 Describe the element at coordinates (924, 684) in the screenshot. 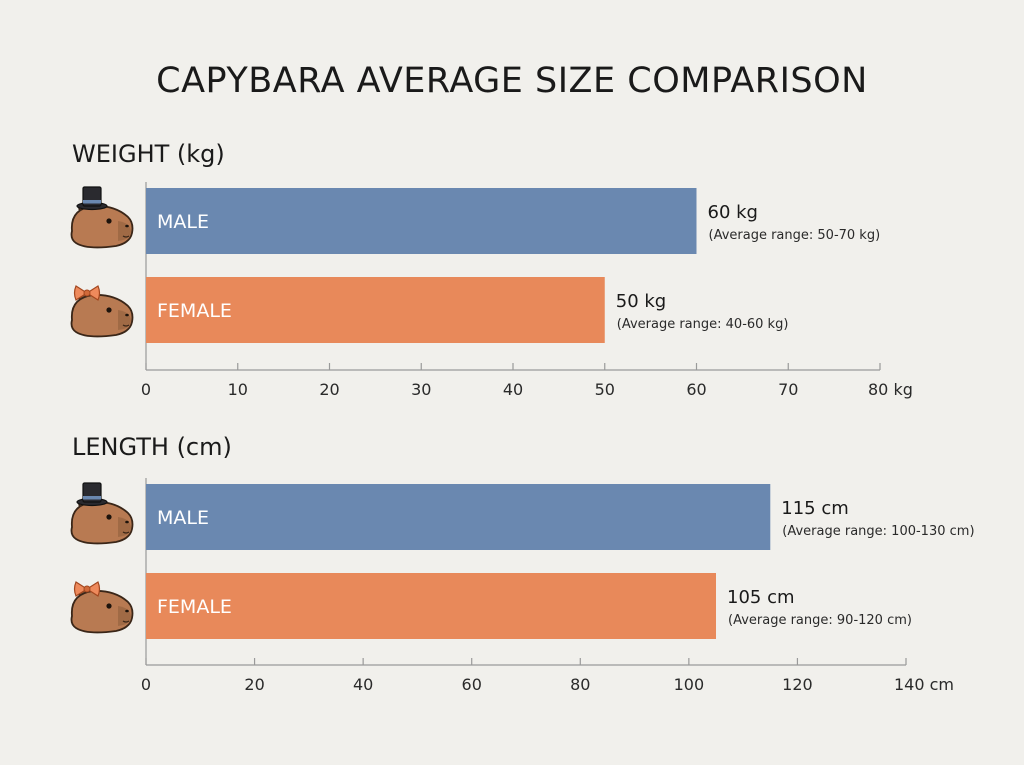

I see `length-x-tick-label: 140 cm` at that location.